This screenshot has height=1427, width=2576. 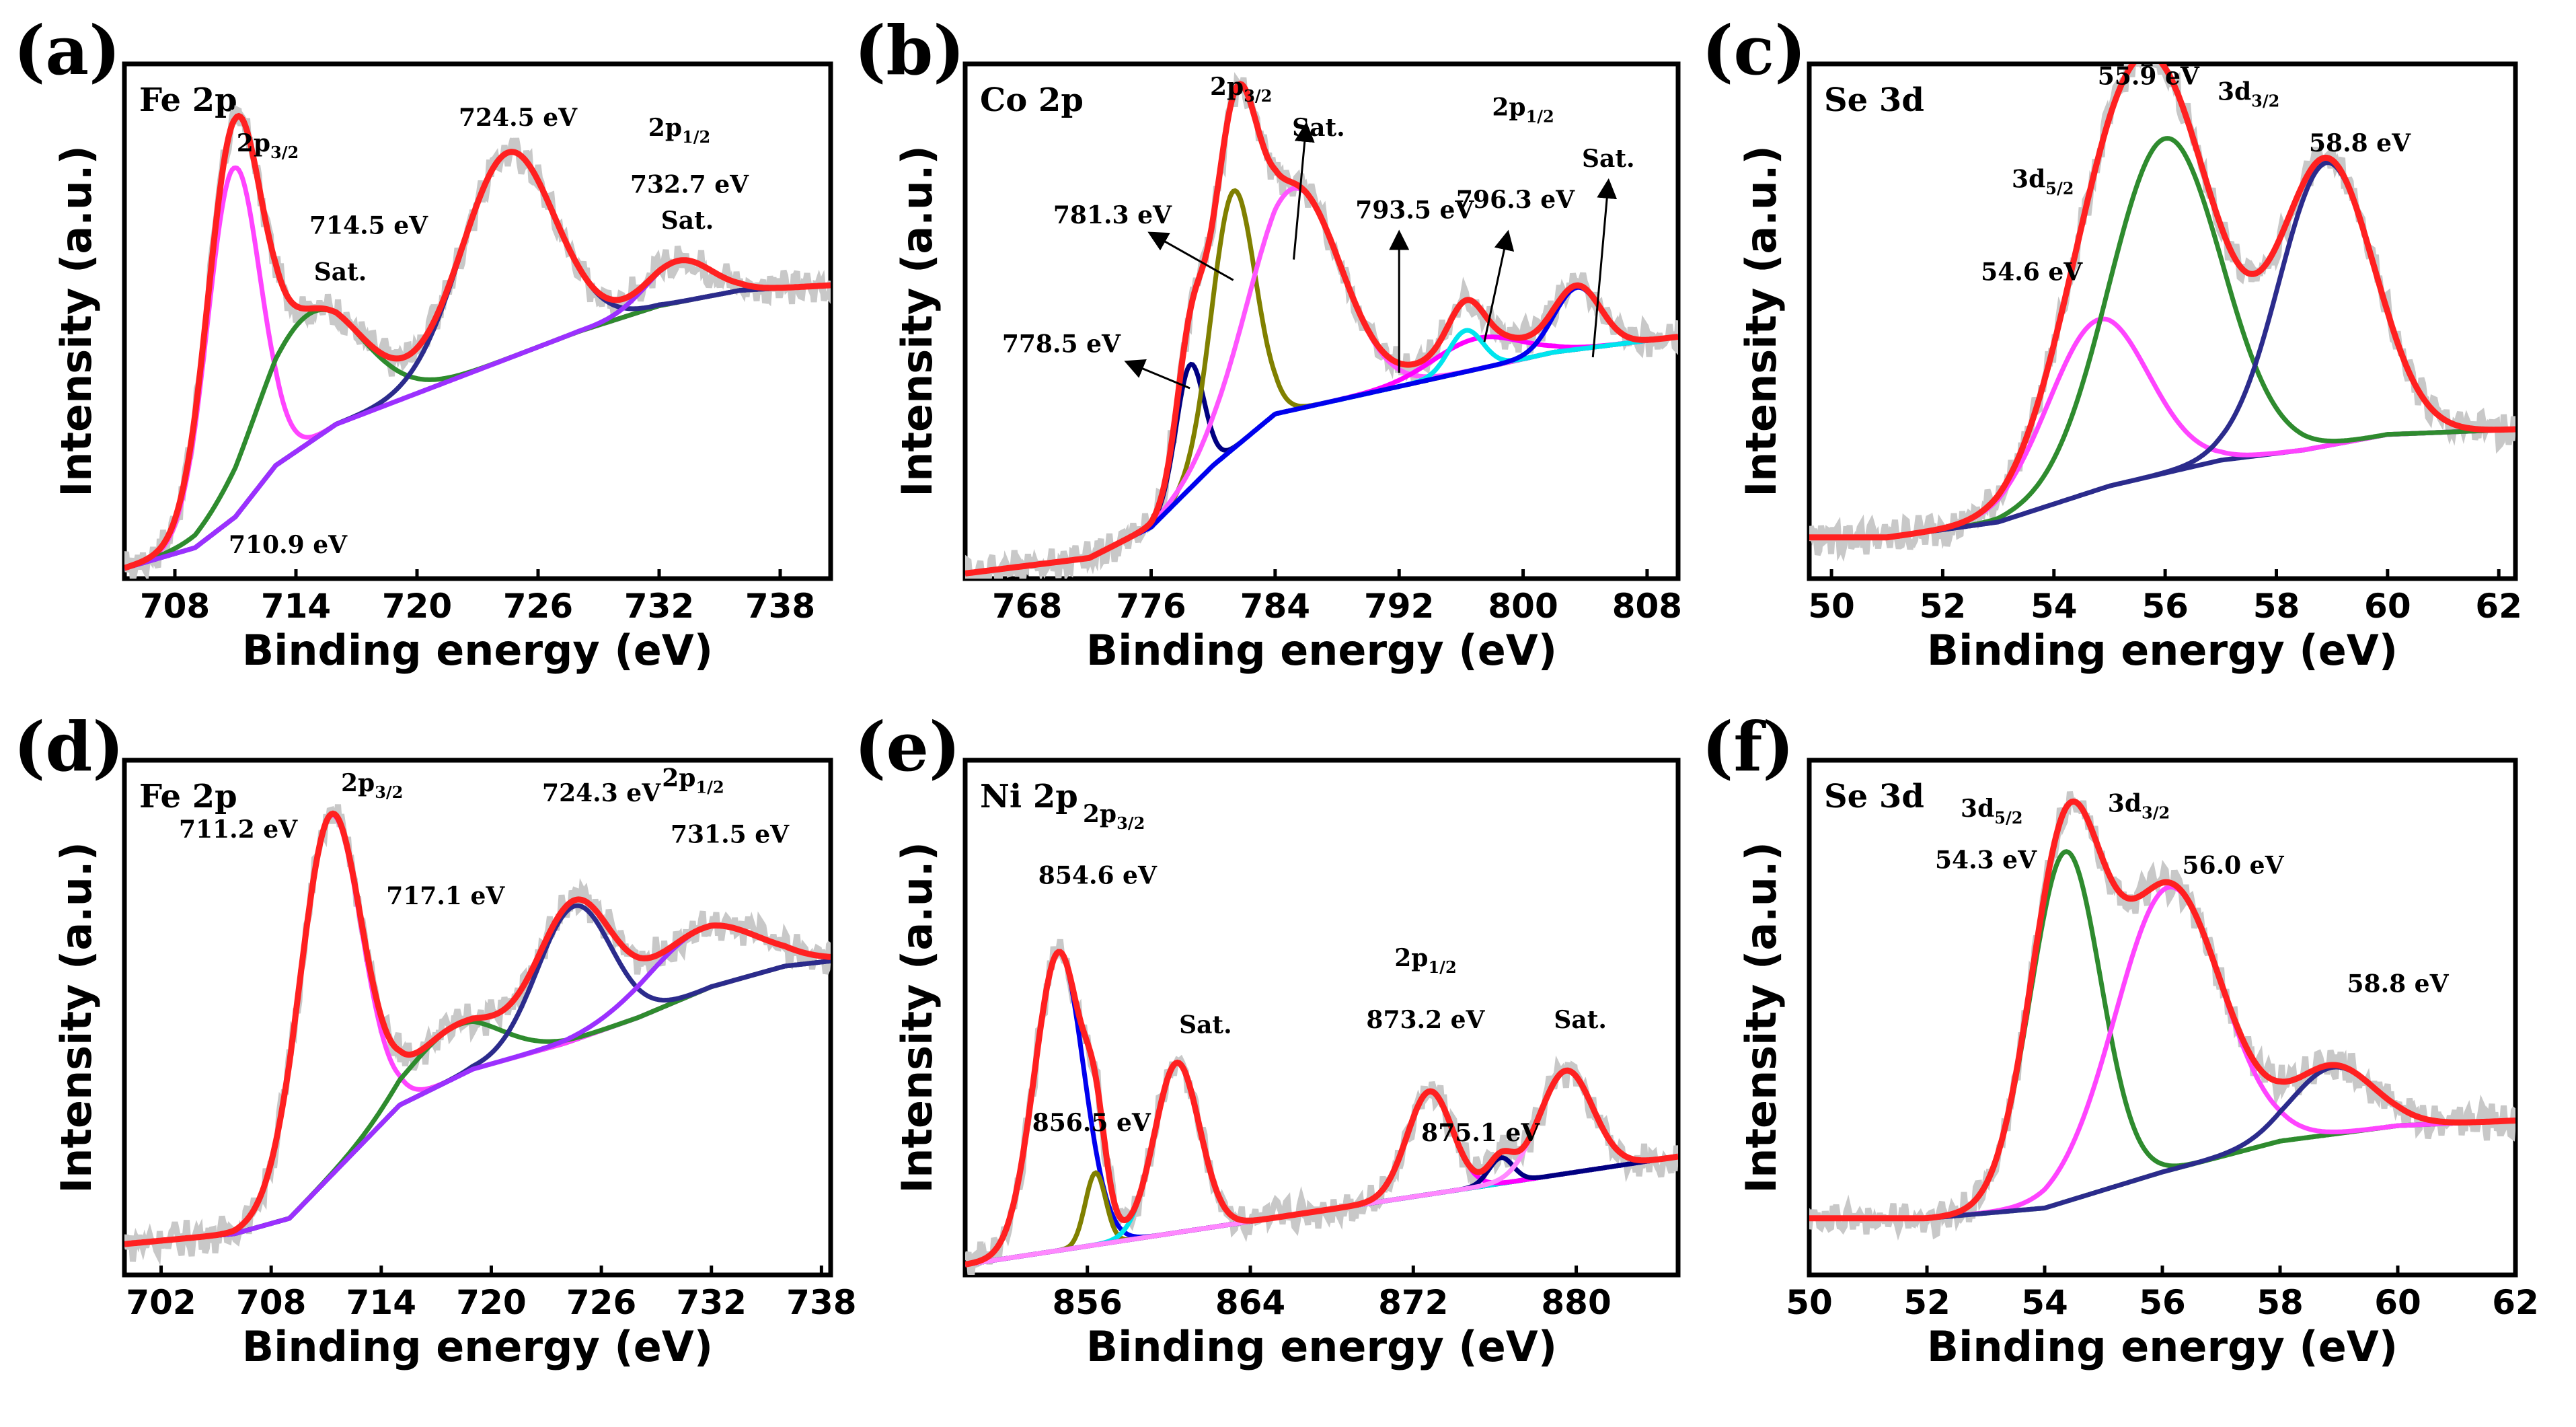 I want to click on peak-annotation: 732.7 eV, so click(x=689, y=184).